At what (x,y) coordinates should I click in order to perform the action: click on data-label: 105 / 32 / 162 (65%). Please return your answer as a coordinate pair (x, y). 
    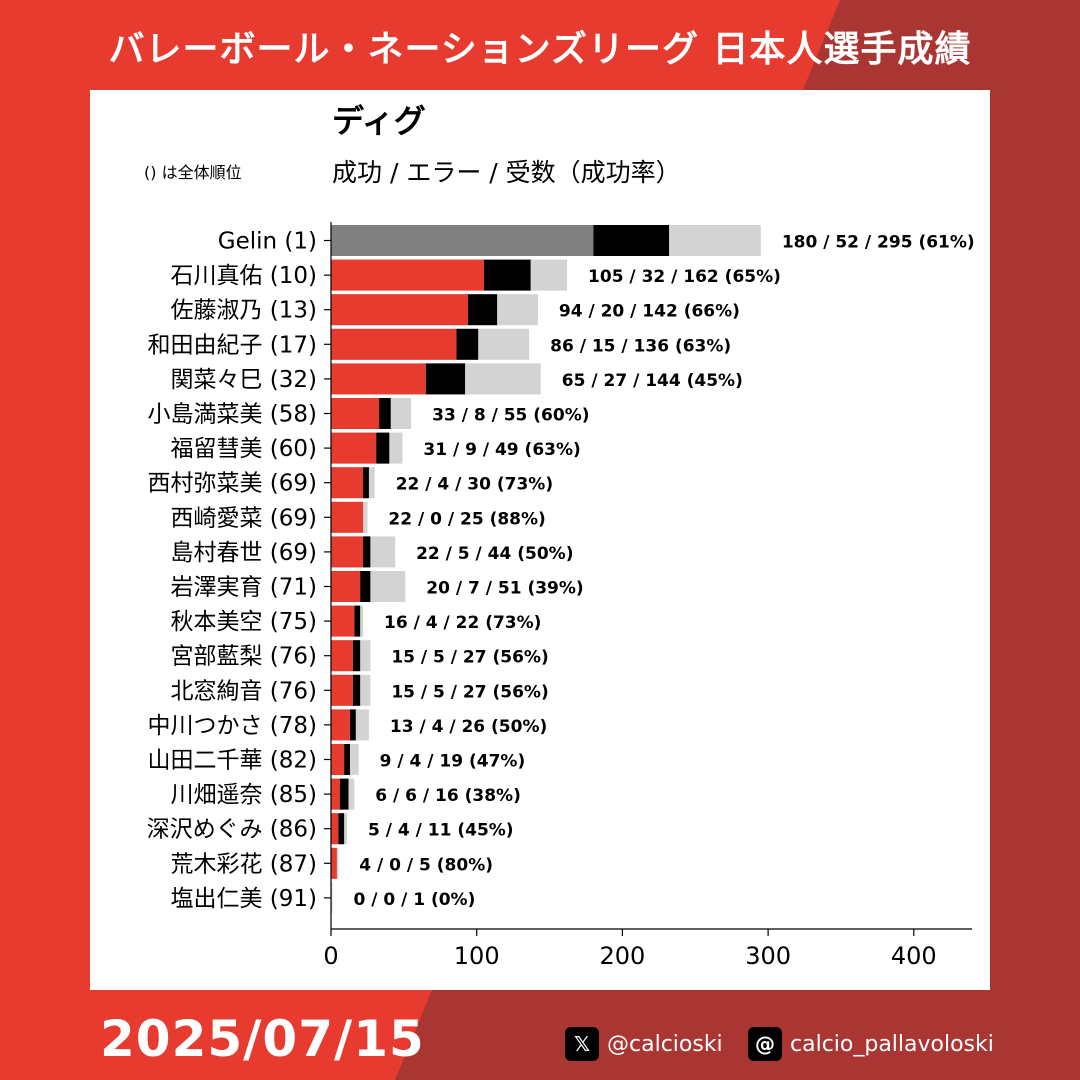
    Looking at the image, I should click on (684, 277).